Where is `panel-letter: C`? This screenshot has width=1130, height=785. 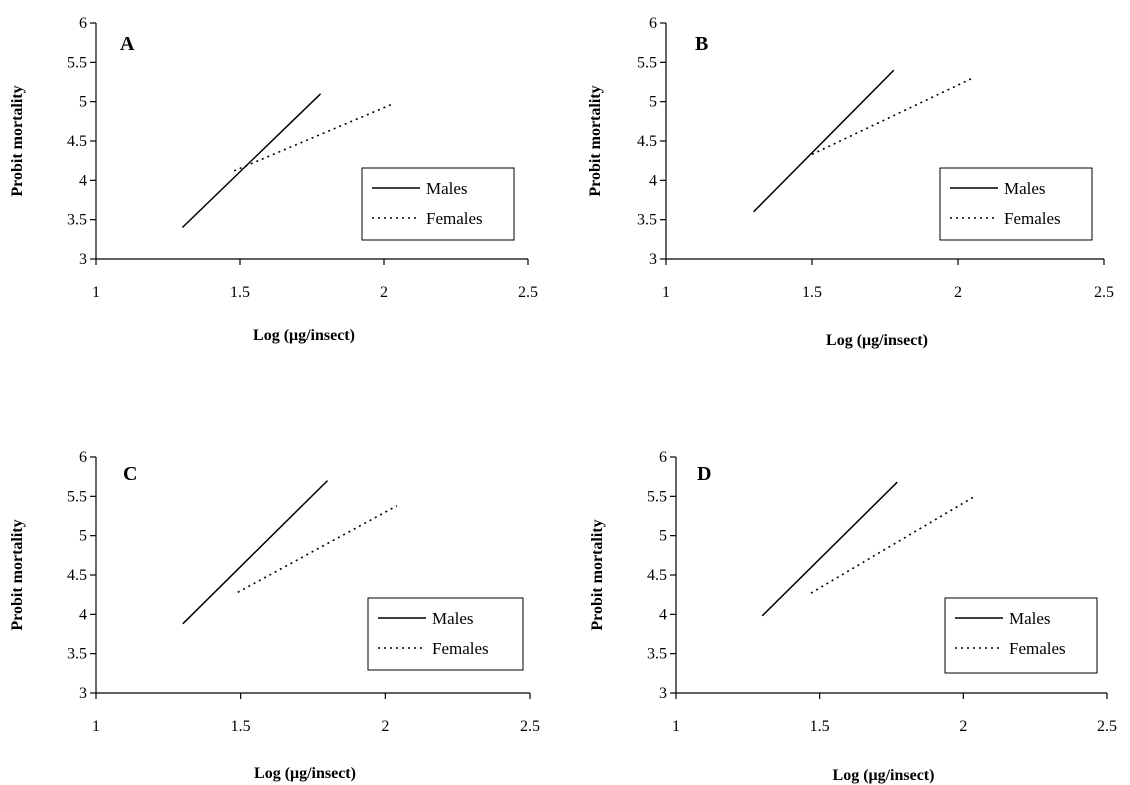
panel-letter: C is located at coordinates (130, 474).